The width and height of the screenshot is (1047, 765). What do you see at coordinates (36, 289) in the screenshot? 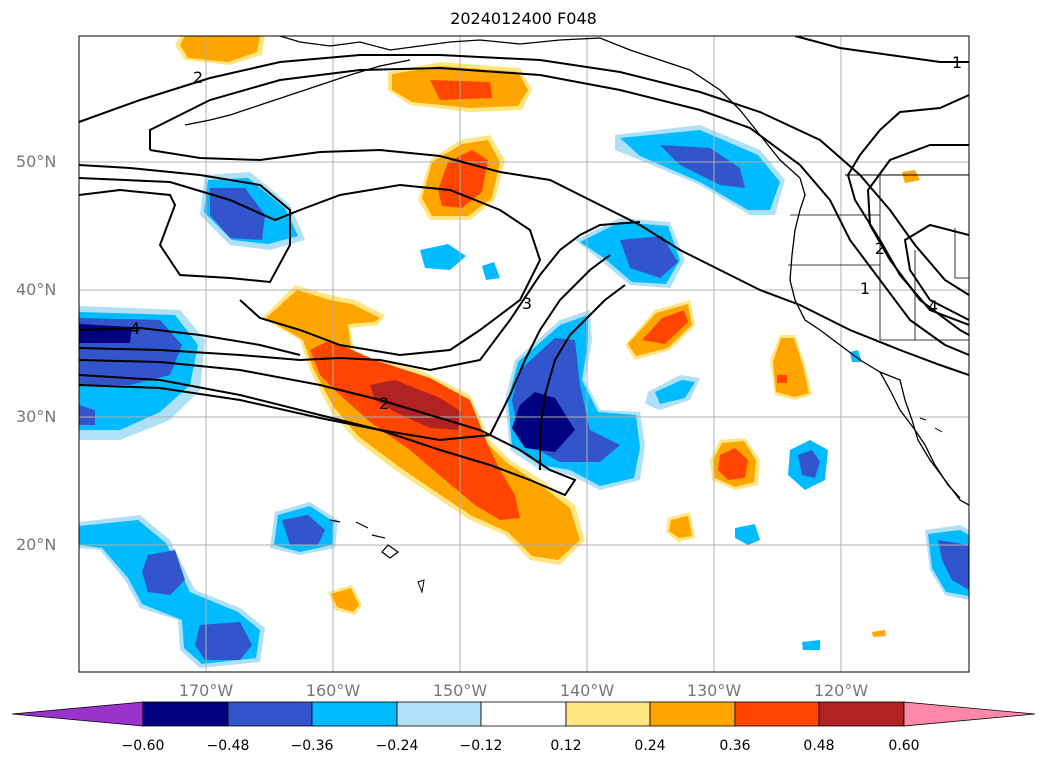
I see `lat-label: 40°N` at bounding box center [36, 289].